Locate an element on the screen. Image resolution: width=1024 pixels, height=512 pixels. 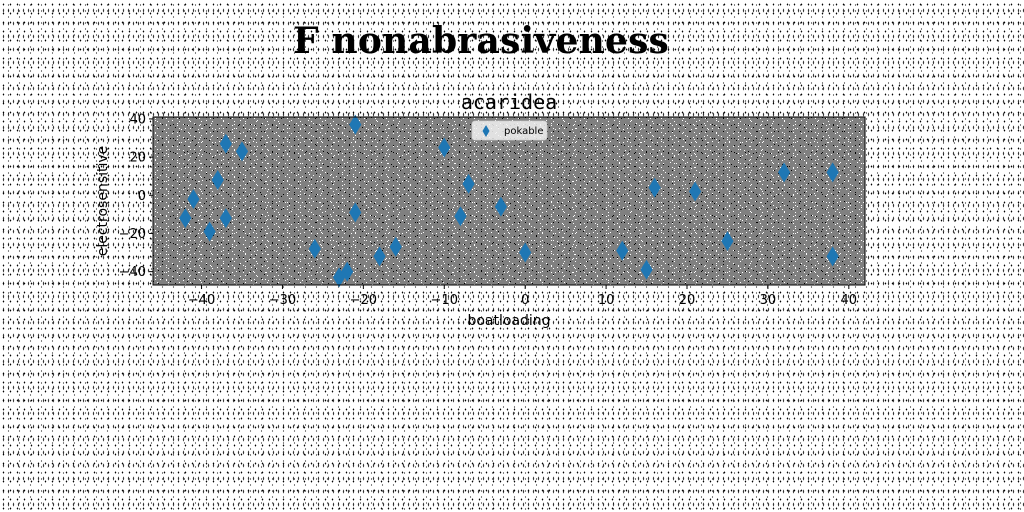
x-tick-label: −40 is located at coordinates (201, 300).